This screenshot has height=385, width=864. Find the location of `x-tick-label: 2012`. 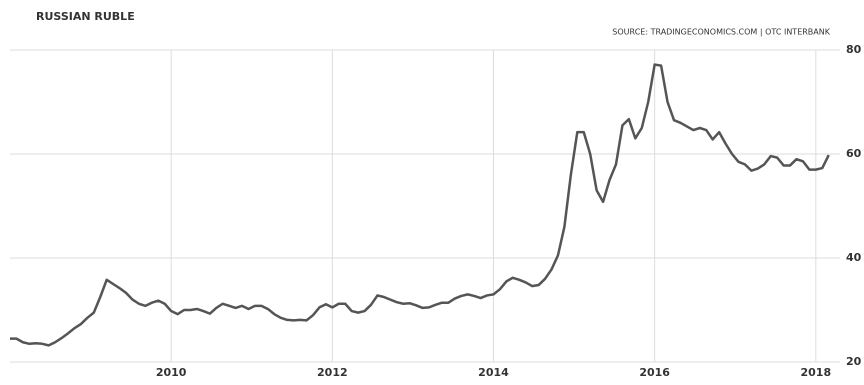

x-tick-label: 2012 is located at coordinates (332, 372).